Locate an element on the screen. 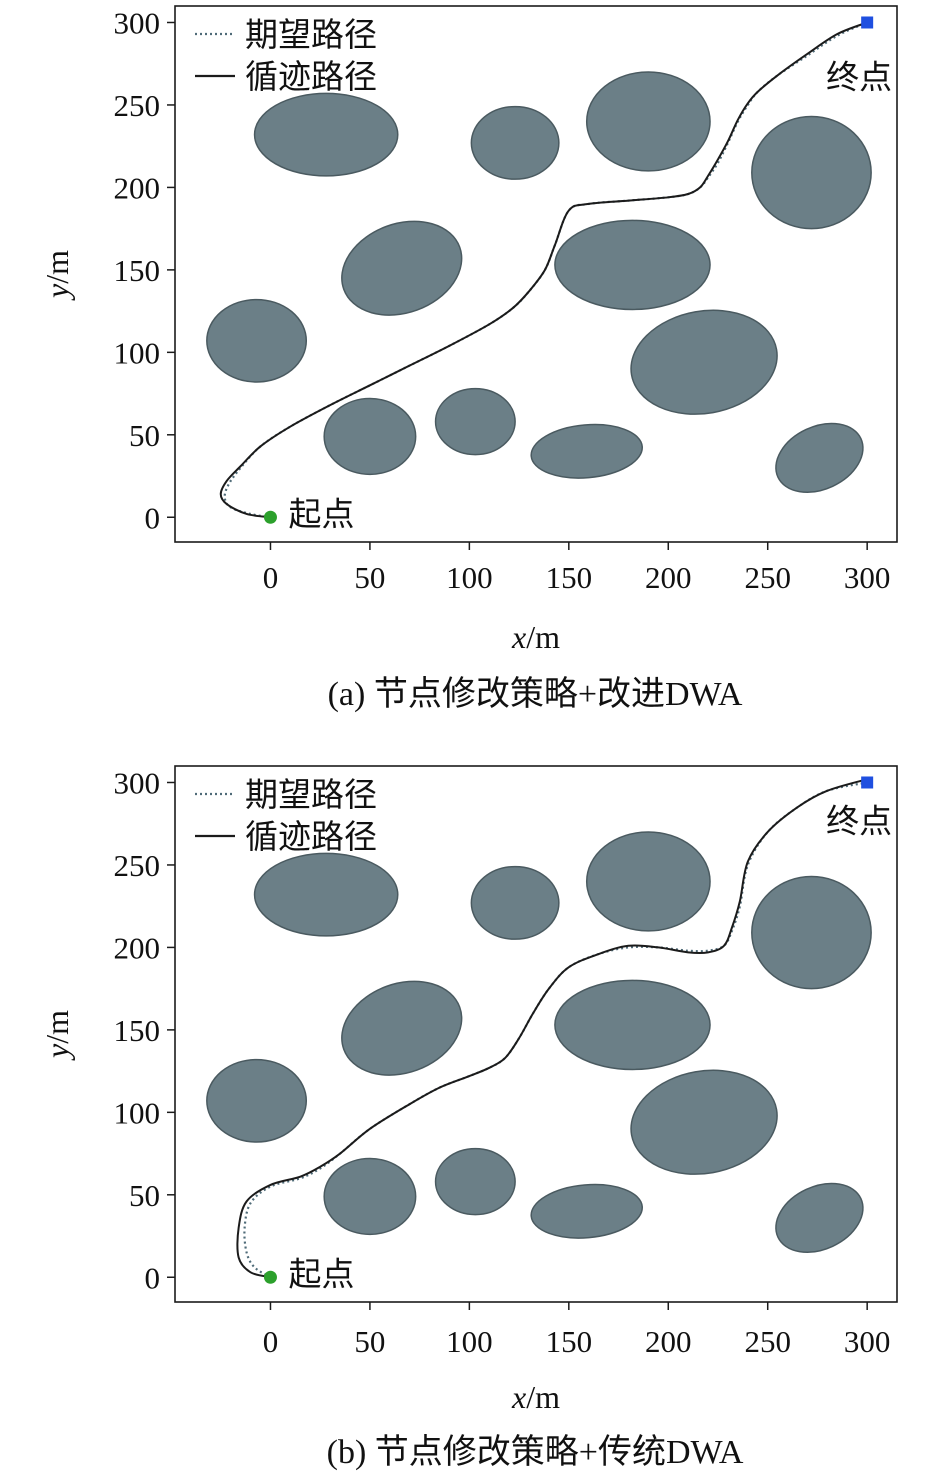 The height and width of the screenshot is (1480, 945). chart-b-y-axis-label: y/m is located at coordinates (57, 1035).